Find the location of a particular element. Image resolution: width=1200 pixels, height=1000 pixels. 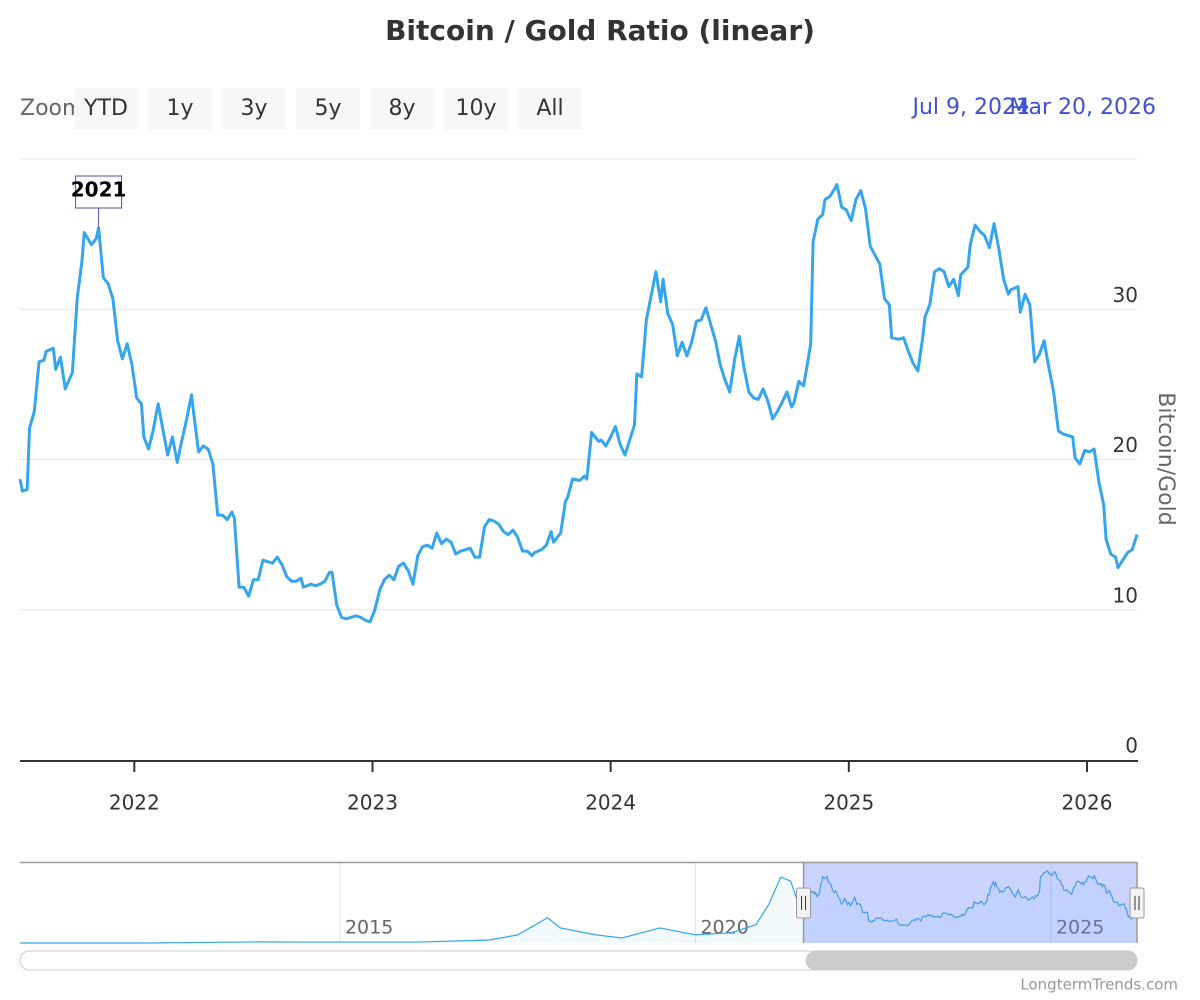

range-to: Mar 20, 2026 is located at coordinates (1083, 107).